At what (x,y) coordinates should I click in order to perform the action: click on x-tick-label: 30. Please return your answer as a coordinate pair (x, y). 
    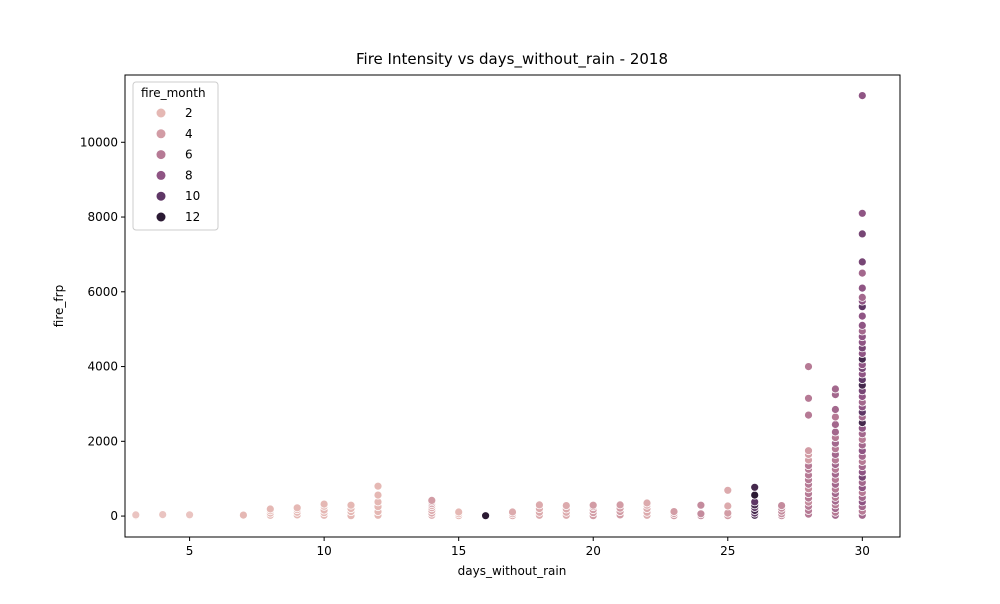
    Looking at the image, I should click on (862, 551).